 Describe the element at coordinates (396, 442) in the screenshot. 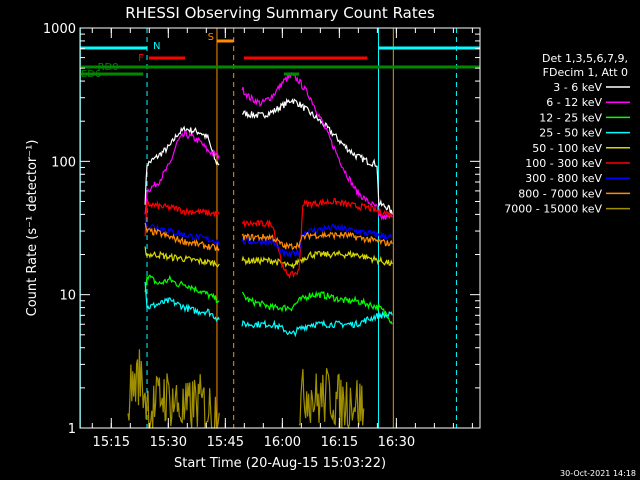

I see `x-tick-label: 16:30` at that location.